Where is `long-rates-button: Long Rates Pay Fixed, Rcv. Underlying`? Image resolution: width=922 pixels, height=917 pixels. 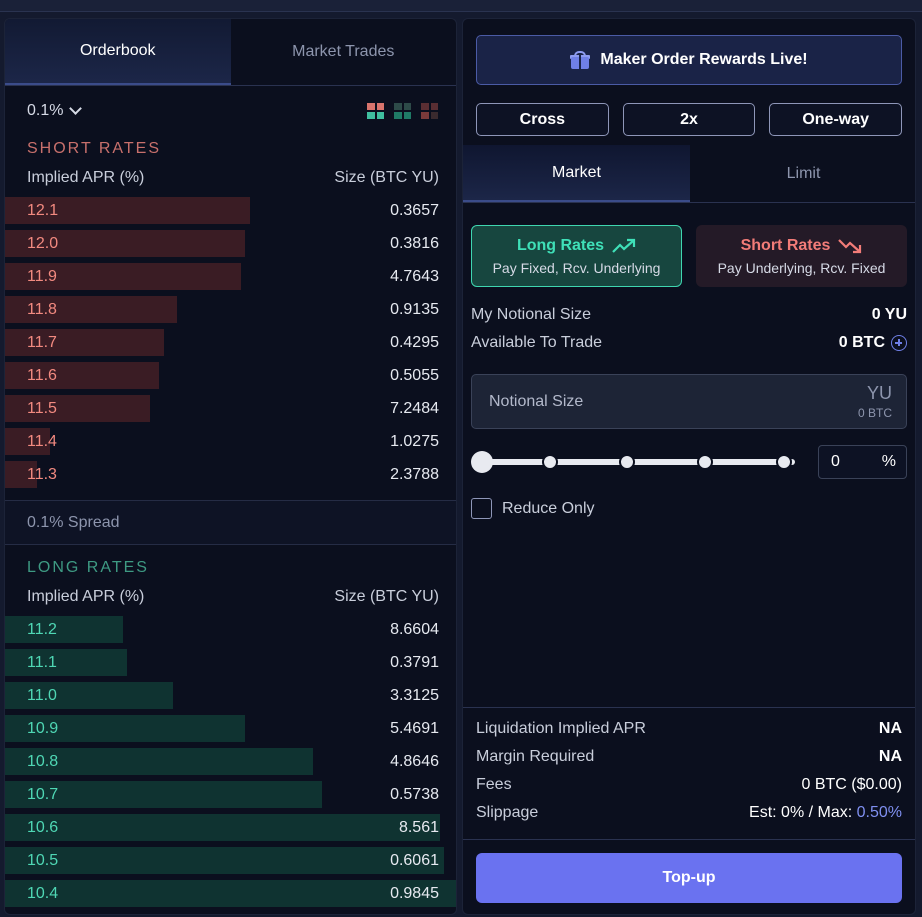 long-rates-button: Long Rates Pay Fixed, Rcv. Underlying is located at coordinates (576, 256).